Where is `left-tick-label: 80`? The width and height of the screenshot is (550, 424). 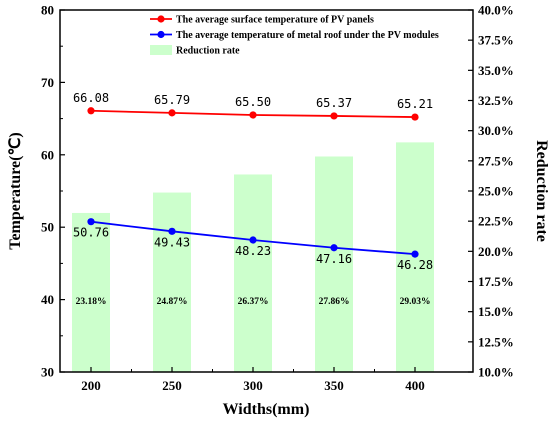
left-tick-label: 80 is located at coordinates (47, 10).